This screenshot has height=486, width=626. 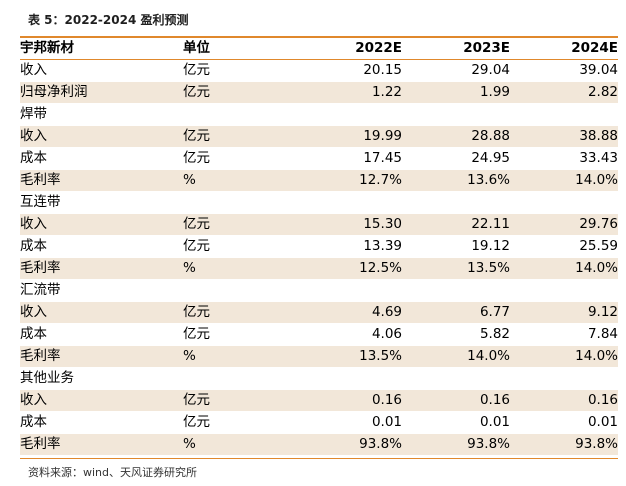 What do you see at coordinates (348, 422) in the screenshot?
I see `cell-2022e: 0.01` at bounding box center [348, 422].